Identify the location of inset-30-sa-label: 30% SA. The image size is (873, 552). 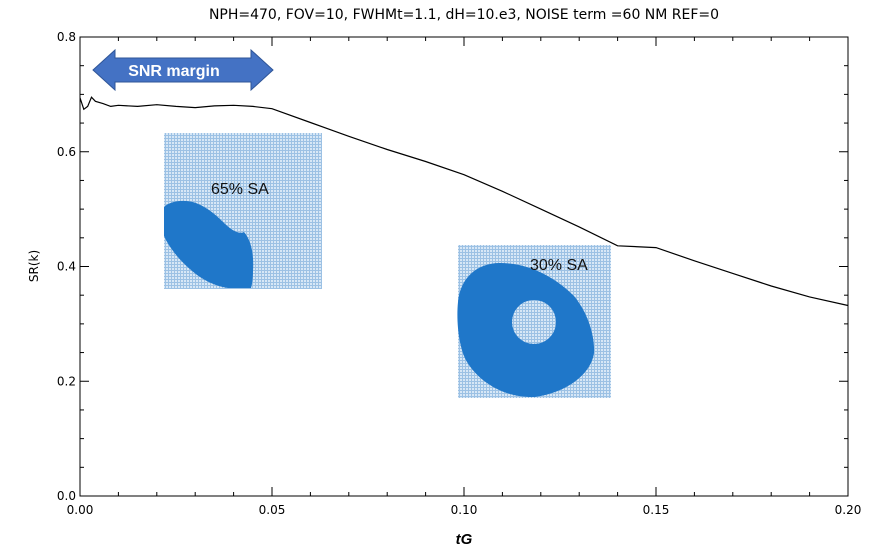
(559, 265).